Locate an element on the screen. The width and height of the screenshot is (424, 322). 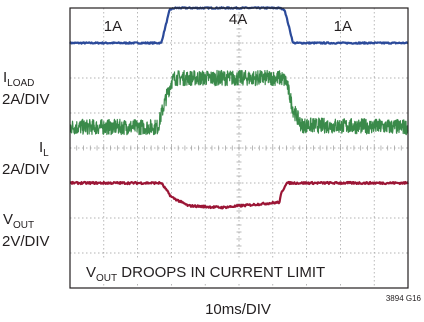
figure-id: 3894 G16 is located at coordinates (404, 298).